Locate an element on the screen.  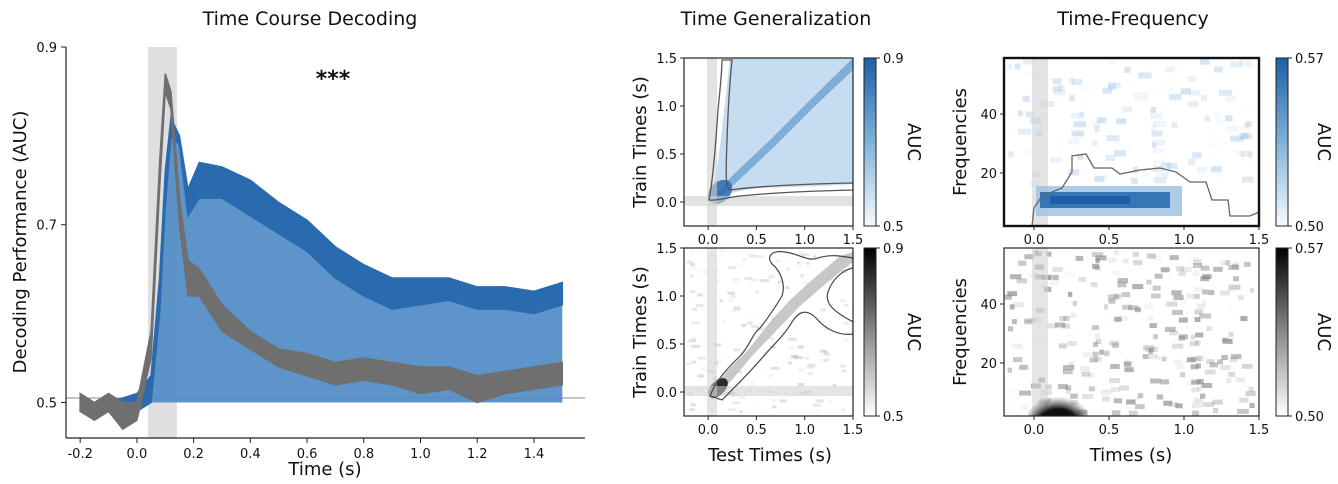
colorbar-tf-blue-min: 0.50 is located at coordinates (1309, 227).